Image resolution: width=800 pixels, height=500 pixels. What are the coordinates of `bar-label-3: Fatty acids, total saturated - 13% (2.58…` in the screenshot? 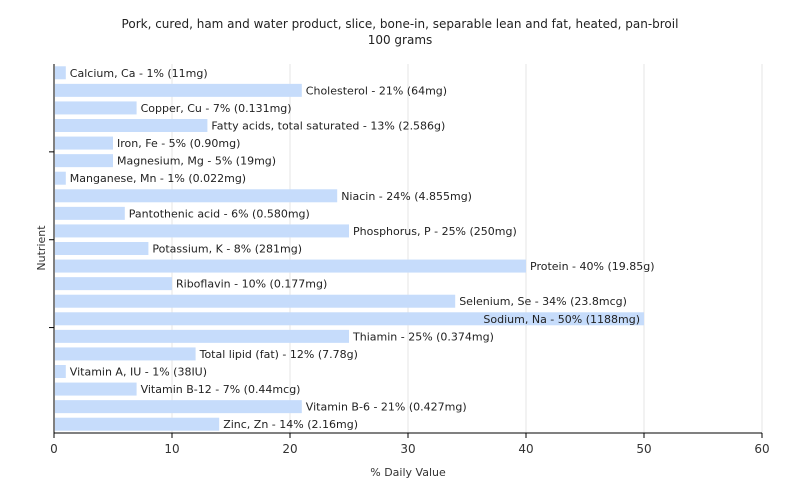 It's located at (328, 126).